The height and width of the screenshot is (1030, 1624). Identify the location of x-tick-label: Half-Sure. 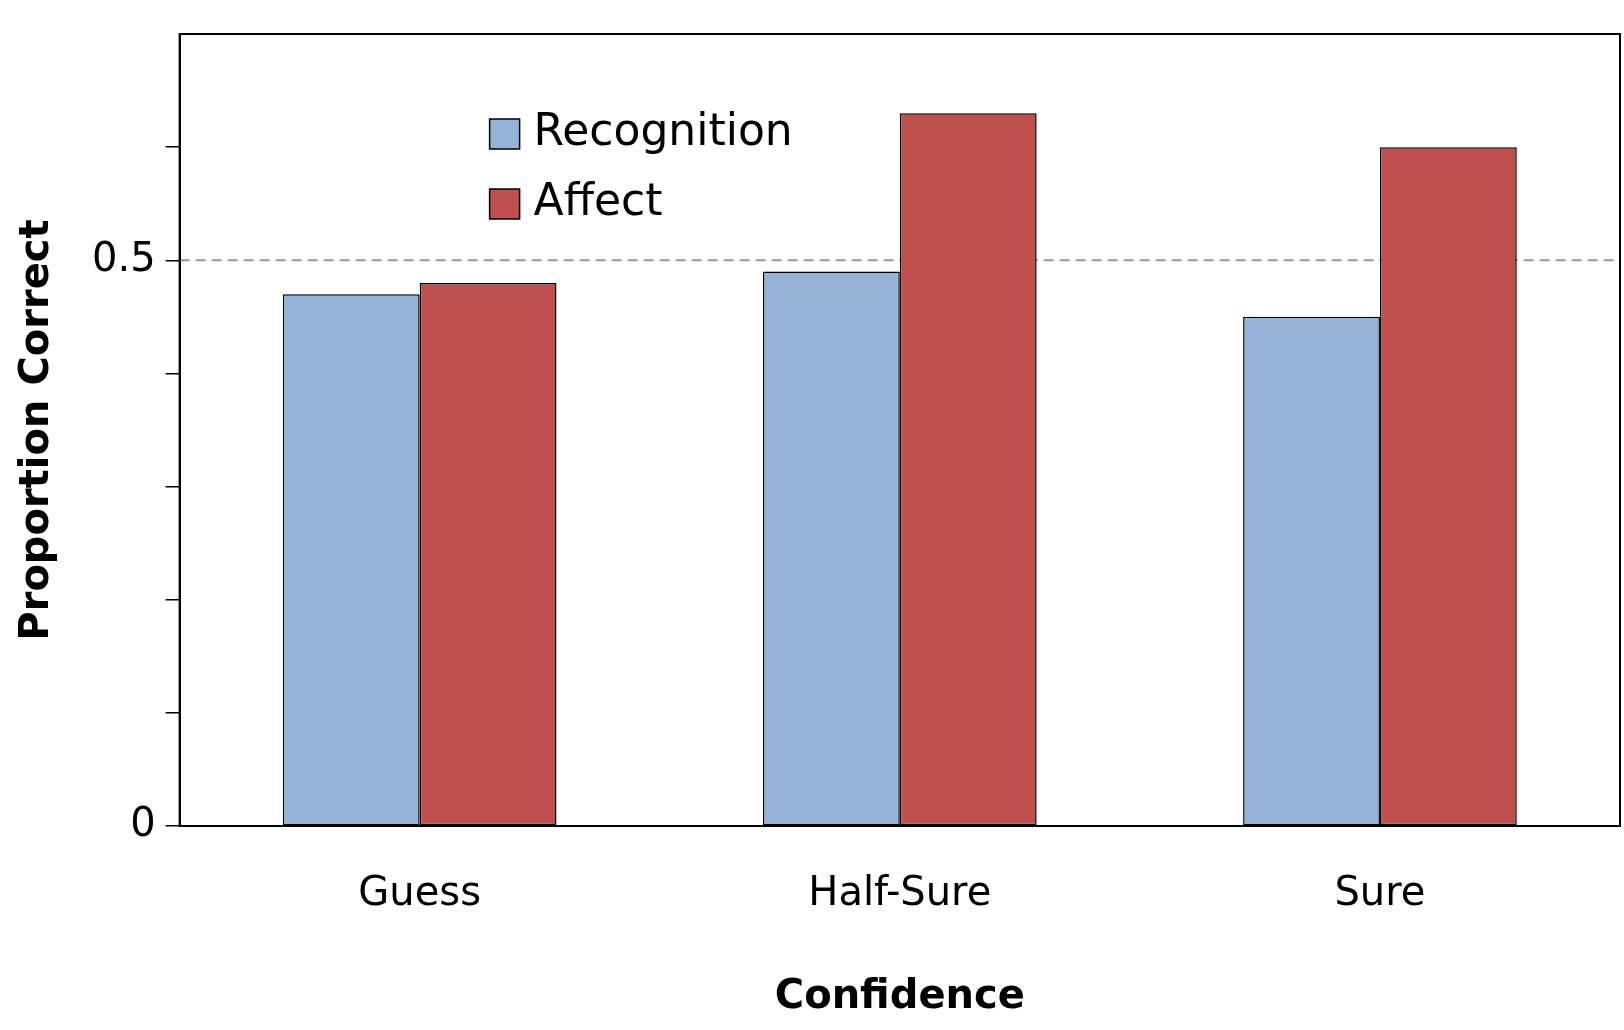
(900, 891).